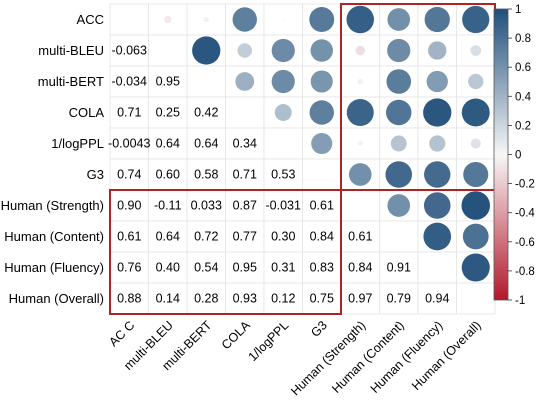 The height and width of the screenshot is (400, 550). Describe the element at coordinates (54, 236) in the screenshot. I see `row-label-human-content: Human (Content)` at that location.